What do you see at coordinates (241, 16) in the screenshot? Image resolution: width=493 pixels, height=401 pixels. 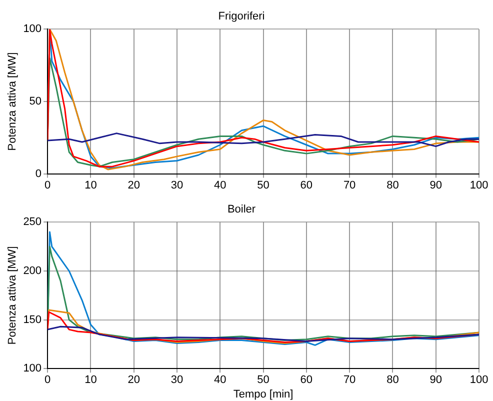 I see `chart-title: Frigoriferi` at bounding box center [241, 16].